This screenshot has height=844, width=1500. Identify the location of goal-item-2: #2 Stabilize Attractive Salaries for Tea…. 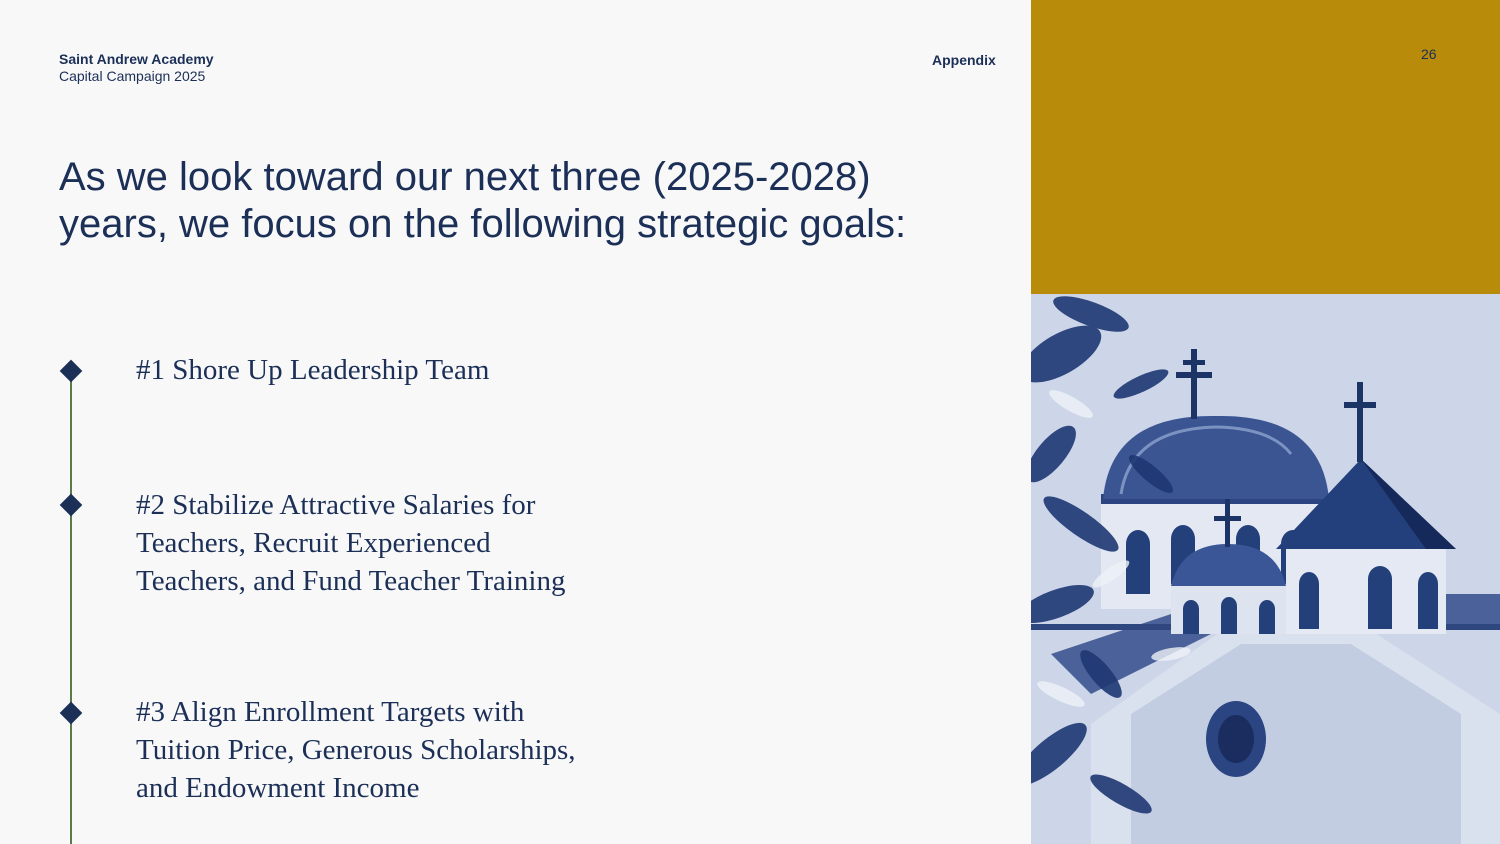
(351, 543).